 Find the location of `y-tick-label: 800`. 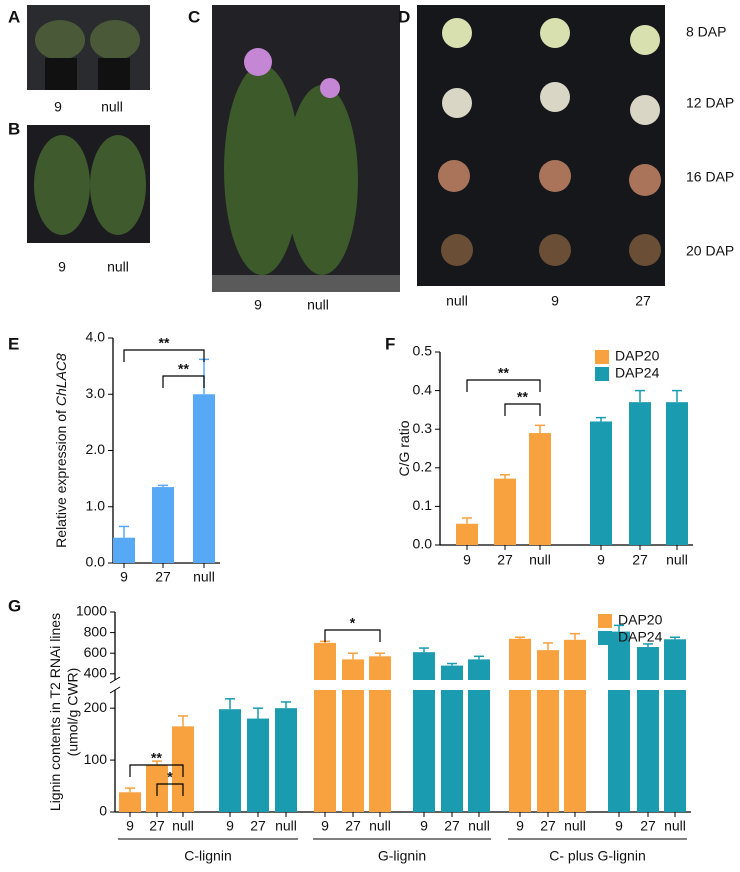

y-tick-label: 800 is located at coordinates (96, 631).